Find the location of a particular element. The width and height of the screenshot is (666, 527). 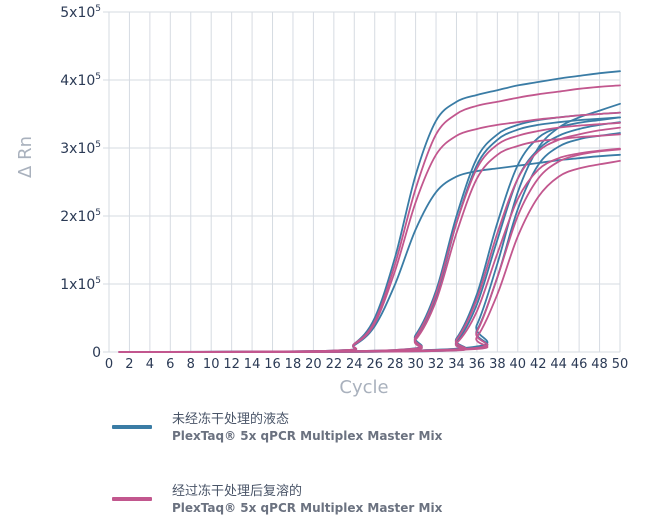

x-tick-label: 12 is located at coordinates (231, 364).